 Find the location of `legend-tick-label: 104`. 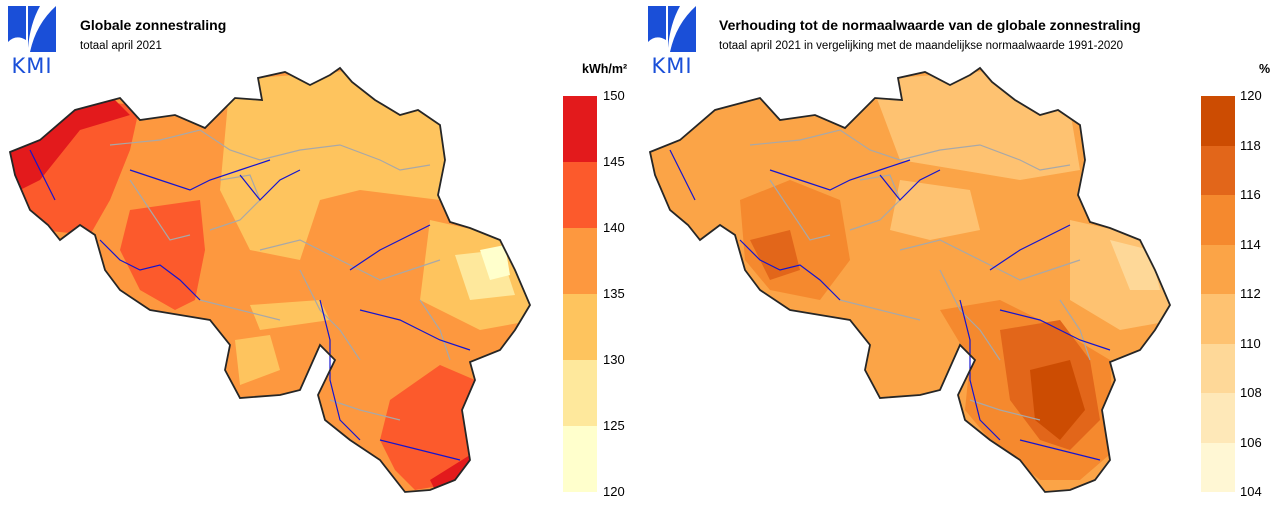

legend-tick-label: 104 is located at coordinates (1251, 491).